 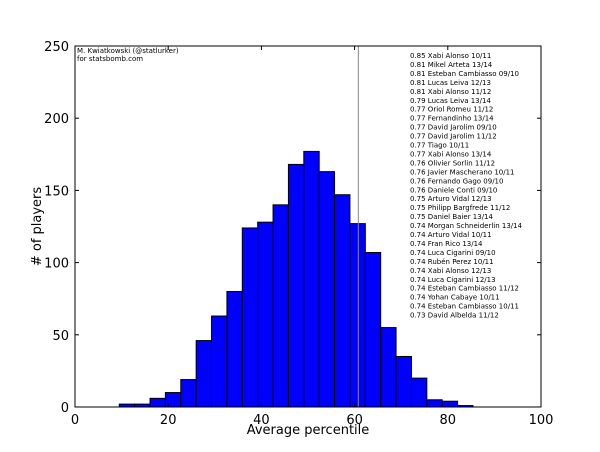 What do you see at coordinates (56, 191) in the screenshot?
I see `y-tick-label: 150` at bounding box center [56, 191].